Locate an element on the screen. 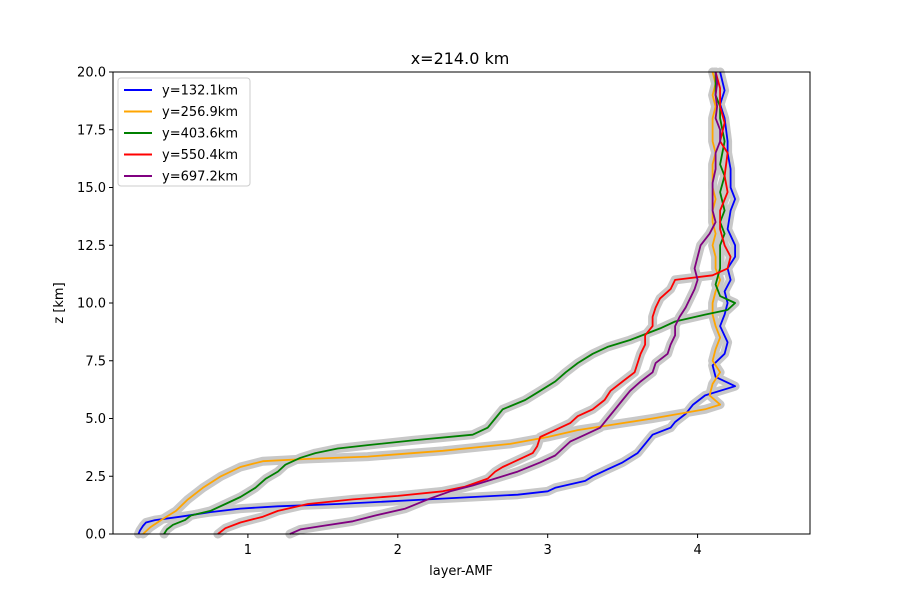 This screenshot has width=900, height=600. x-axis: 1 2 3 4 is located at coordinates (473, 546).